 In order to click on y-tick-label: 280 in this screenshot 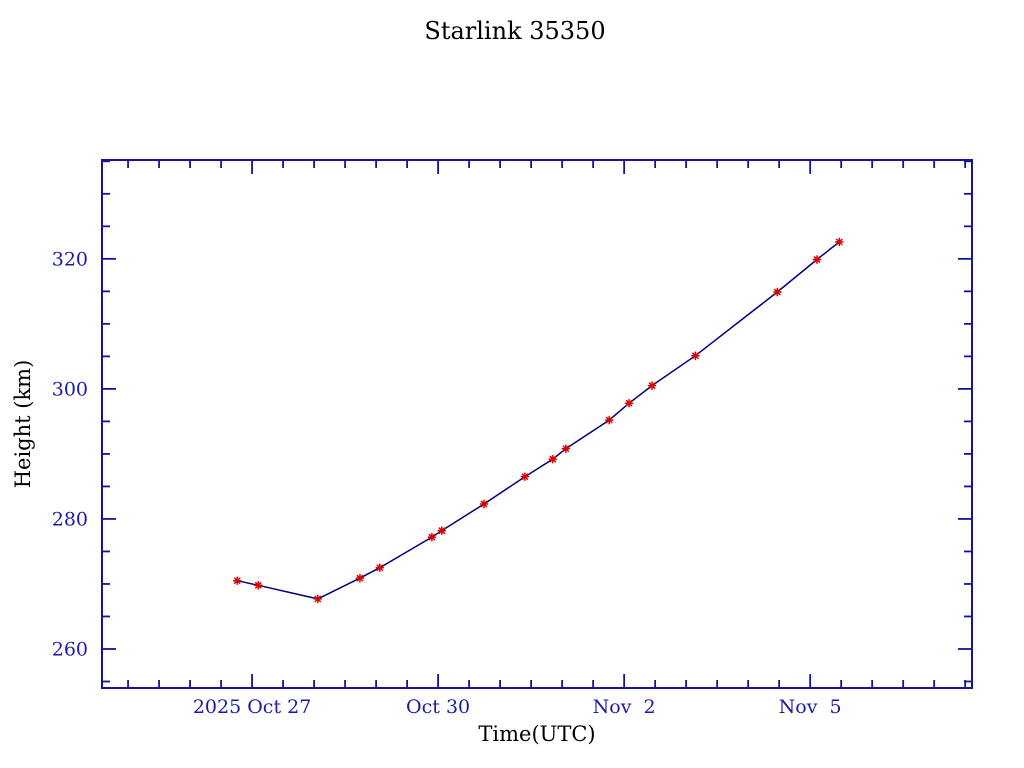, I will do `click(70, 519)`.